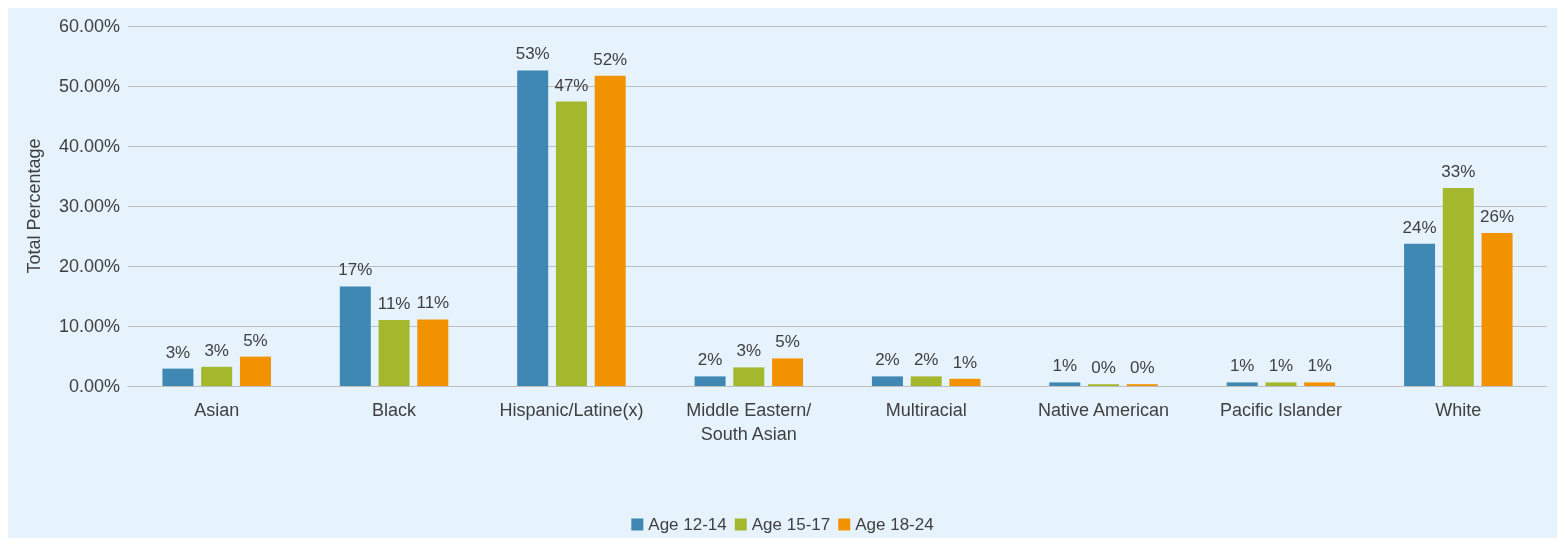 The image size is (1565, 546). What do you see at coordinates (89, 206) in the screenshot?
I see `y-tick-label: 30.00%` at bounding box center [89, 206].